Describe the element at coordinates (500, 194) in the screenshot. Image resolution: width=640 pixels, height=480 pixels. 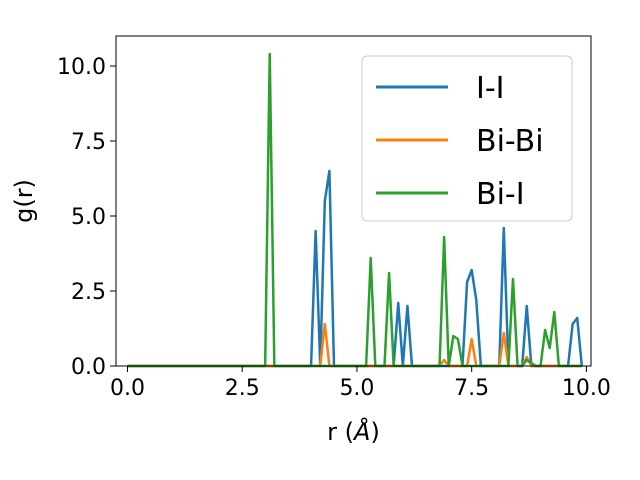
I see `legend-label-bi-i: Bi-I` at that location.